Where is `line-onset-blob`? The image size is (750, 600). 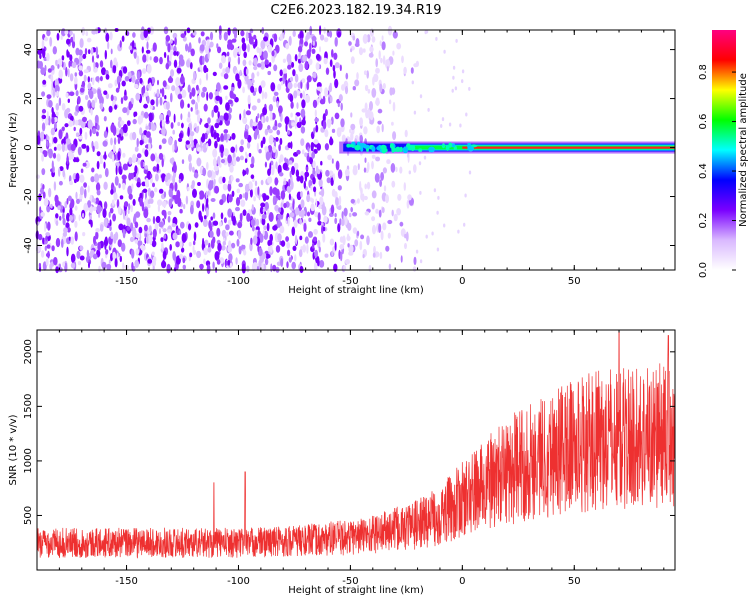 line-onset-blob is located at coordinates (431, 149).